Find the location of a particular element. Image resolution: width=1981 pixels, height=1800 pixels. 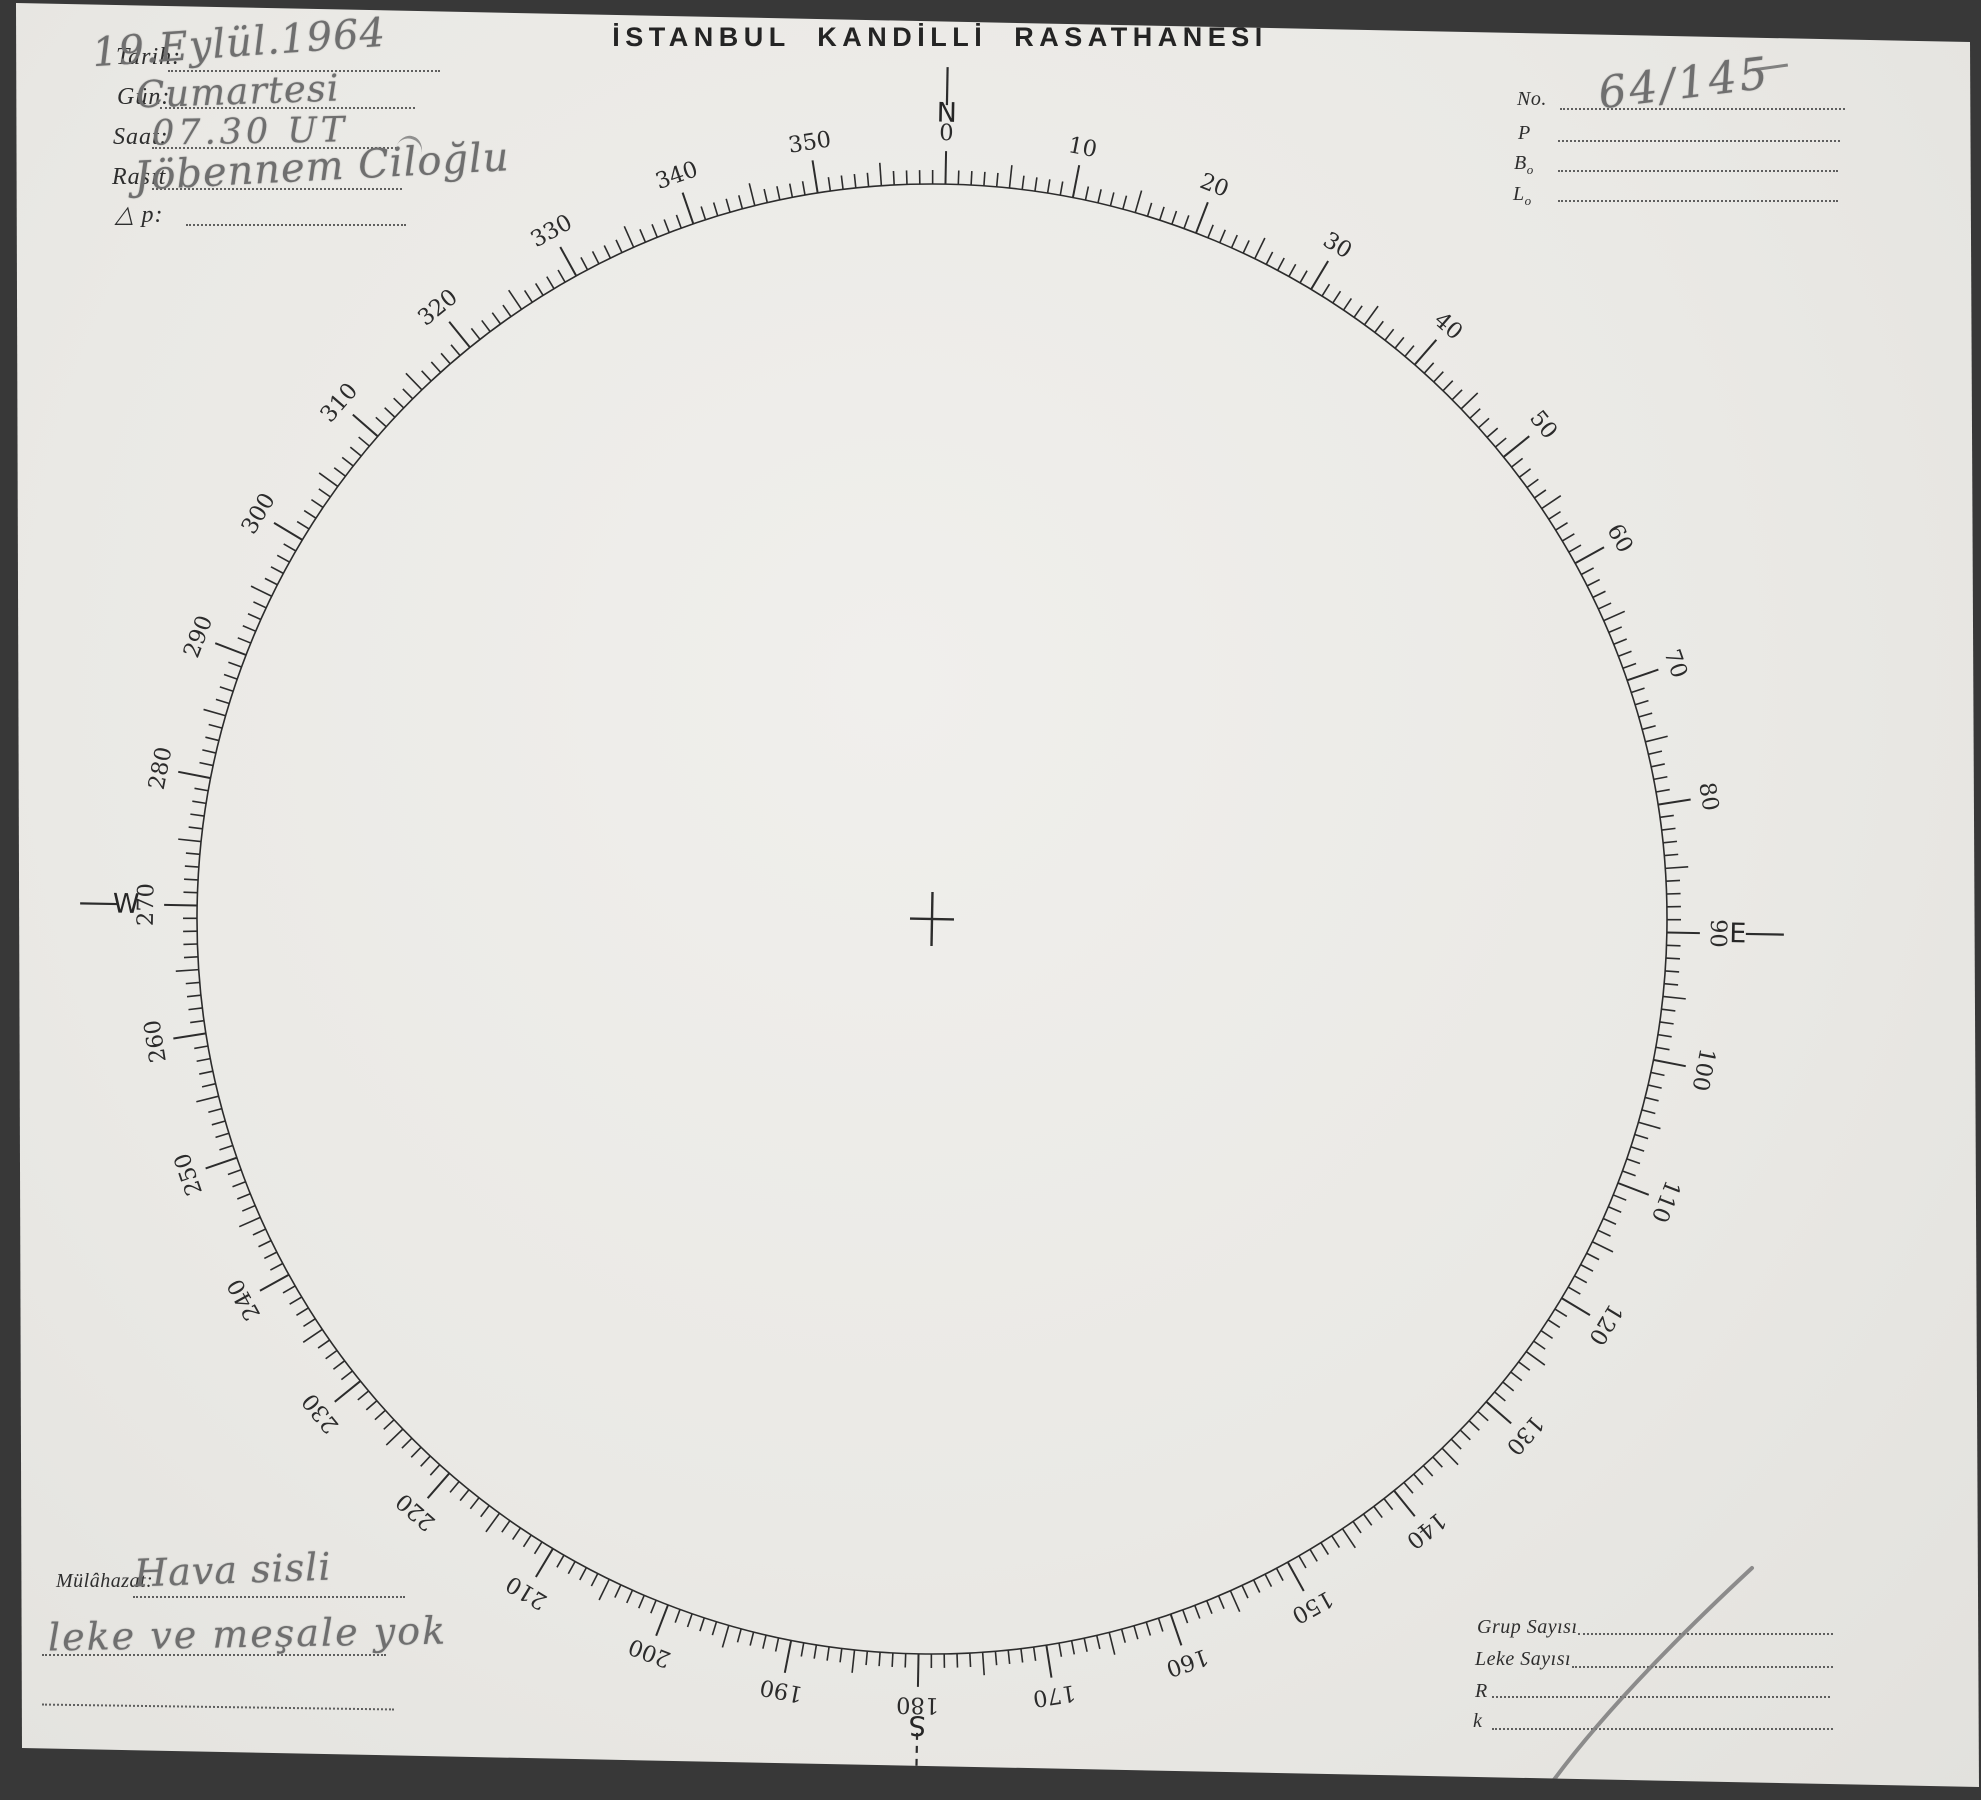

field-label-saat: Saat: is located at coordinates (141, 137).